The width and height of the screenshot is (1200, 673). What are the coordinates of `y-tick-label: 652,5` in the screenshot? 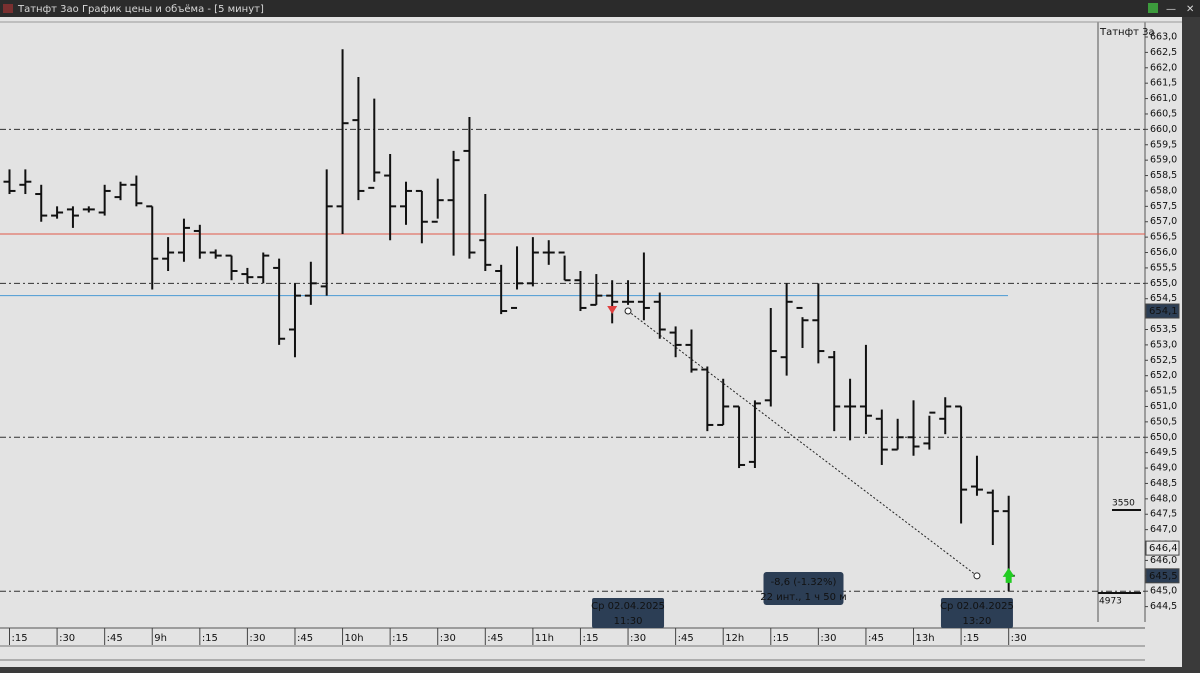 It's located at (1163, 360).